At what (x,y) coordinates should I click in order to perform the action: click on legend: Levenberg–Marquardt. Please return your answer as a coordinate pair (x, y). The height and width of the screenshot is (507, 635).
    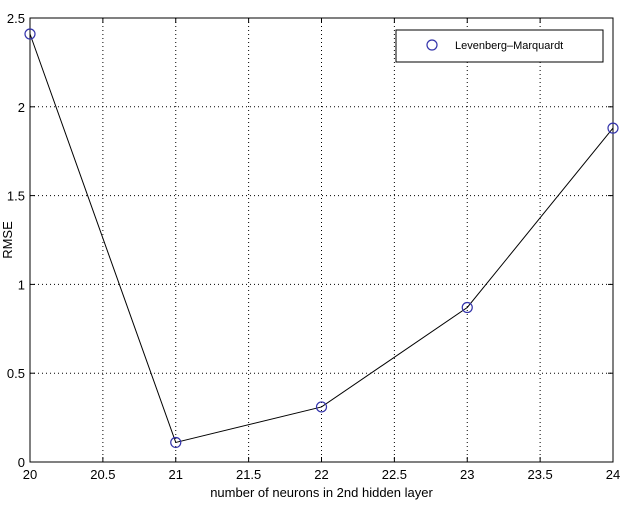
    Looking at the image, I should click on (499, 46).